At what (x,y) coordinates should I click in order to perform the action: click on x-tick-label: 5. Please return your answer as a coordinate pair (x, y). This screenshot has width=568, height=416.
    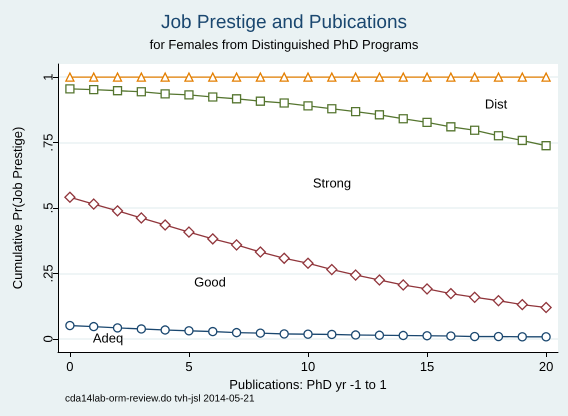
    Looking at the image, I should click on (189, 366).